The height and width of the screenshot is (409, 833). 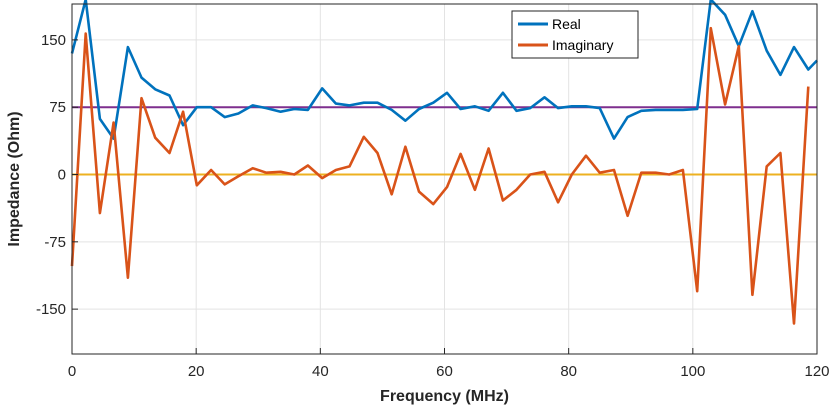 What do you see at coordinates (320, 371) in the screenshot?
I see `x-tick-label: 40` at bounding box center [320, 371].